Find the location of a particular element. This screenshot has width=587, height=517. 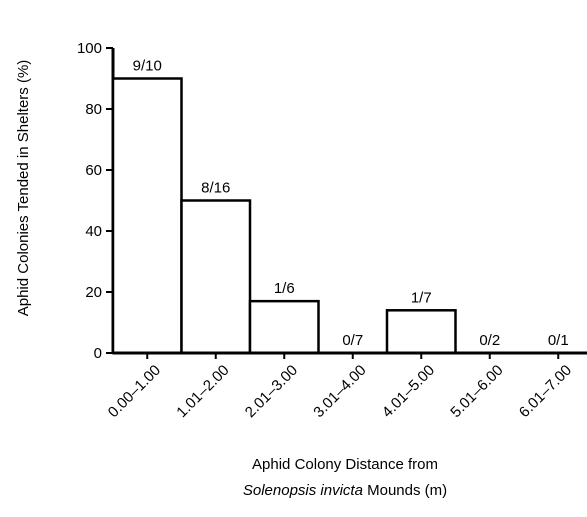

y-tick-label-40: 40 is located at coordinates (93, 231).